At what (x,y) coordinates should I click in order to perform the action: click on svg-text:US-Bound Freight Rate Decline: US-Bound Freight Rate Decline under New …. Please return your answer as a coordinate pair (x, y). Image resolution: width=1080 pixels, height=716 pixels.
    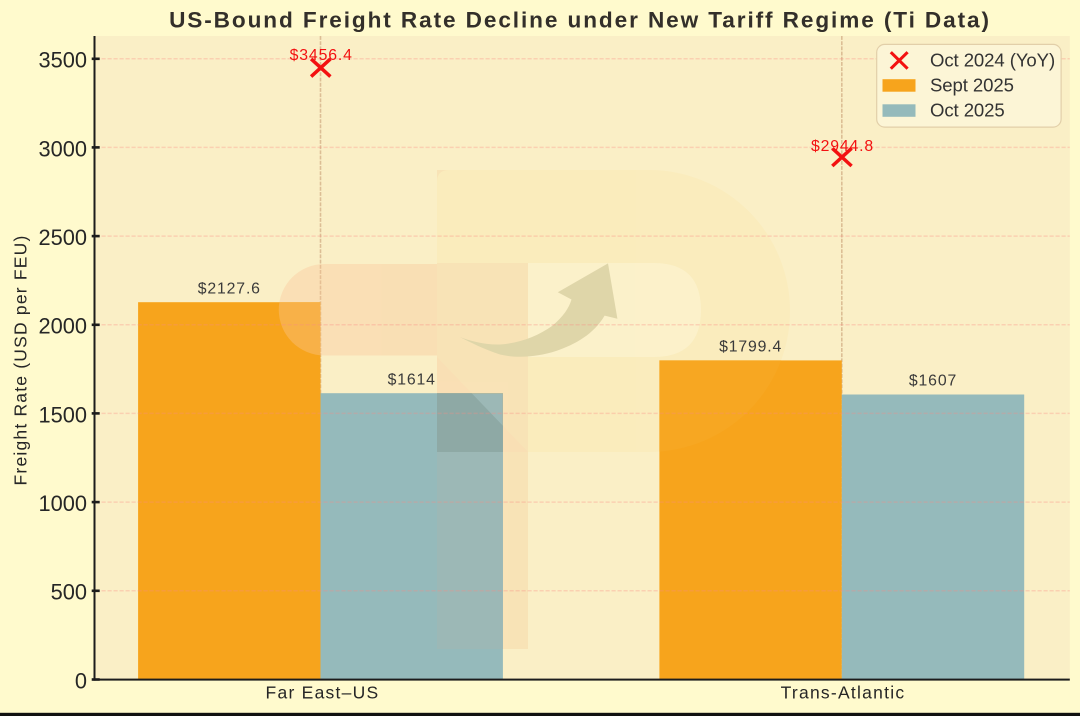
    Looking at the image, I should click on (580, 19).